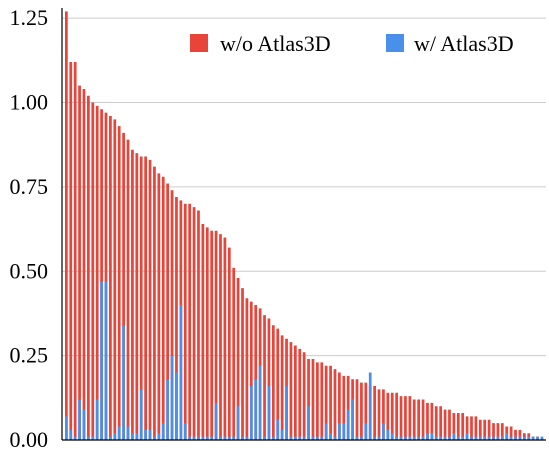 The height and width of the screenshot is (451, 549). I want to click on legend: w/o Atlas3D w/ Atlas3D, so click(352, 43).